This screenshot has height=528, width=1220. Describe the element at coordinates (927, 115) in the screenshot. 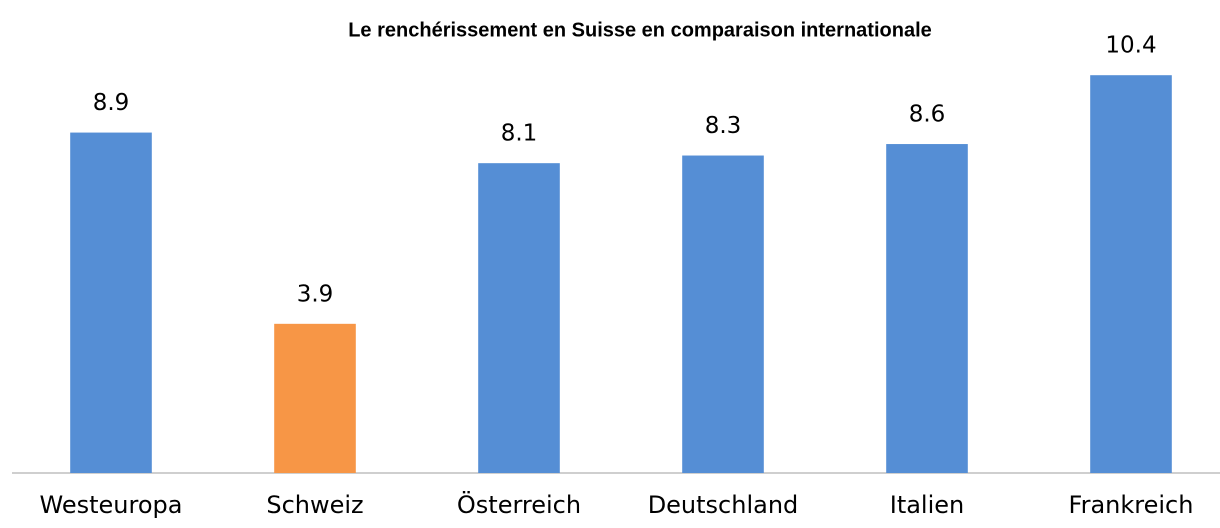

I see `value-label: 8.6` at that location.